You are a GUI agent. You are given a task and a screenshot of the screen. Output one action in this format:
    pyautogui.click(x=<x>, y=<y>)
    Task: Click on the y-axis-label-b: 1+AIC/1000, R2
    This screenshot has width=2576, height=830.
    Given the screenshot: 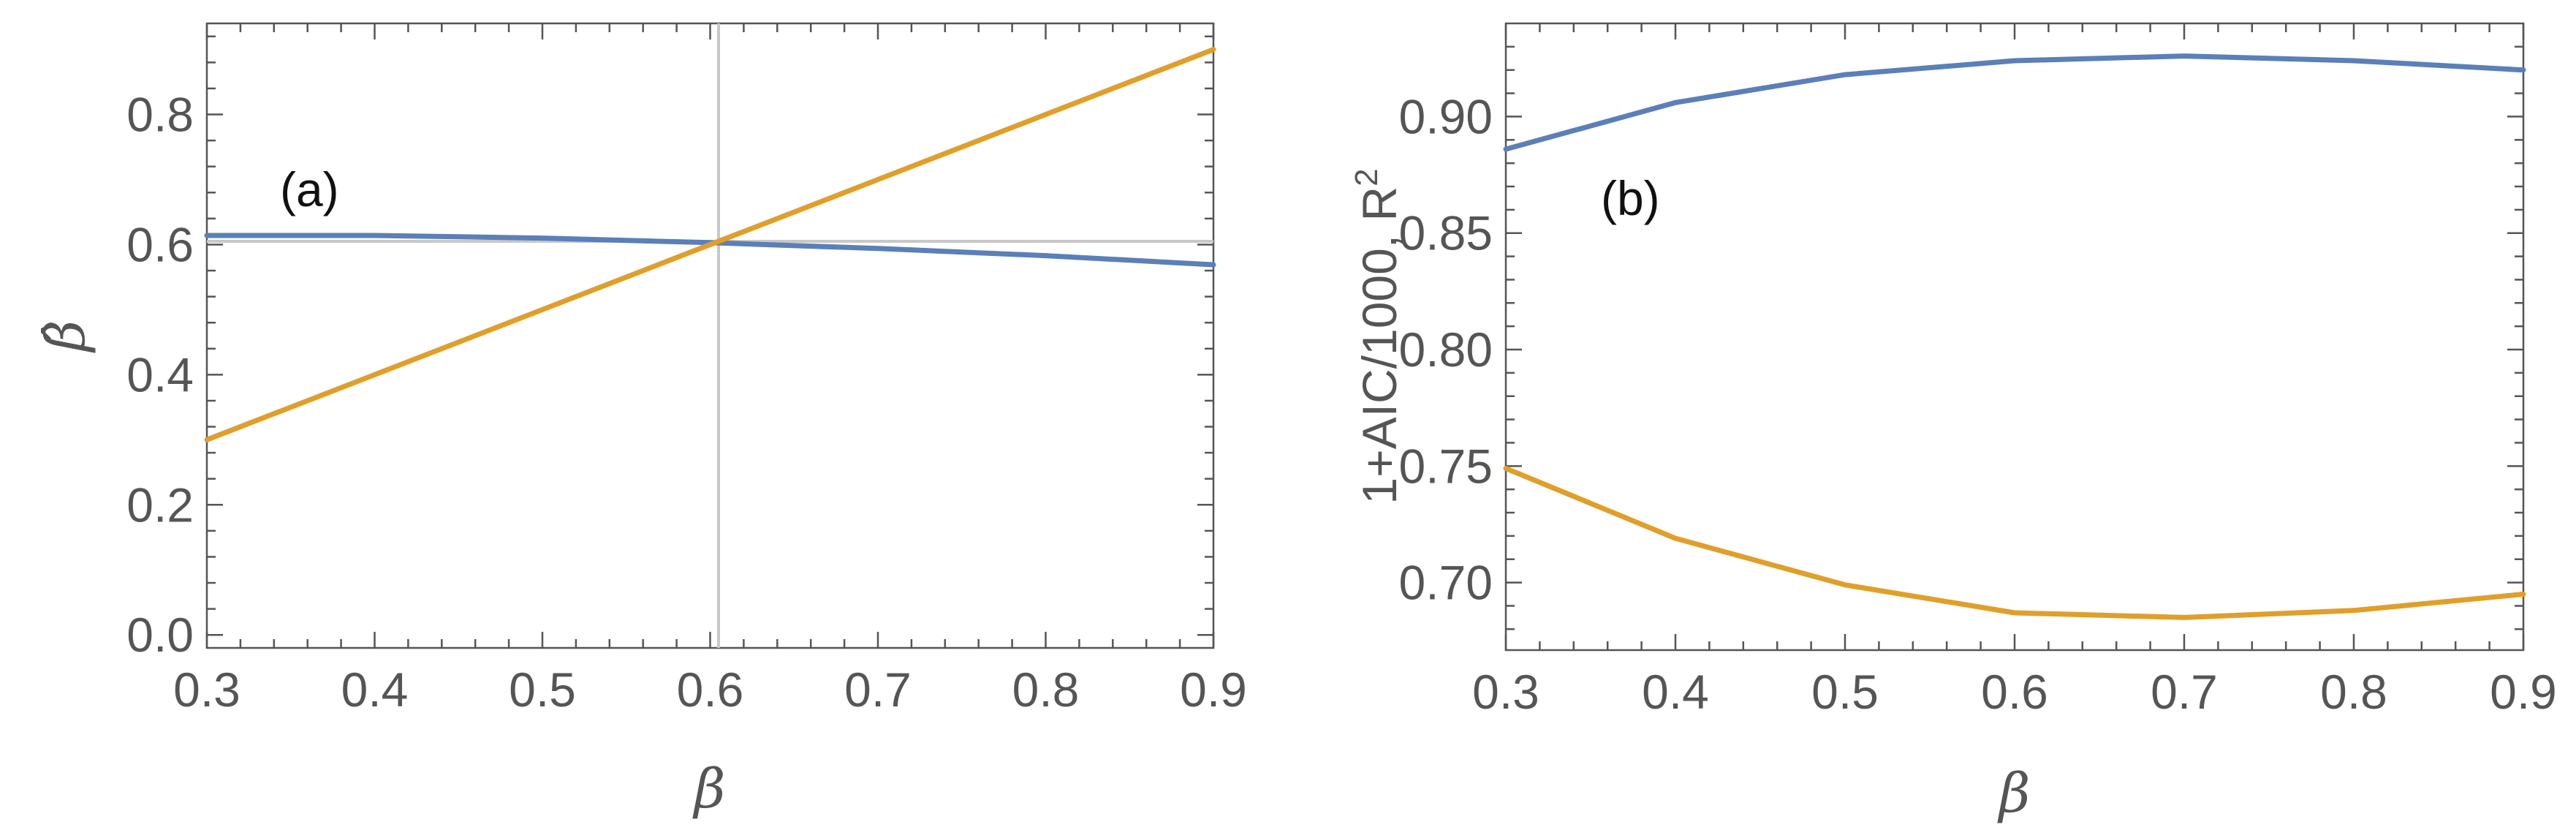 What is the action you would take?
    pyautogui.click(x=1377, y=336)
    